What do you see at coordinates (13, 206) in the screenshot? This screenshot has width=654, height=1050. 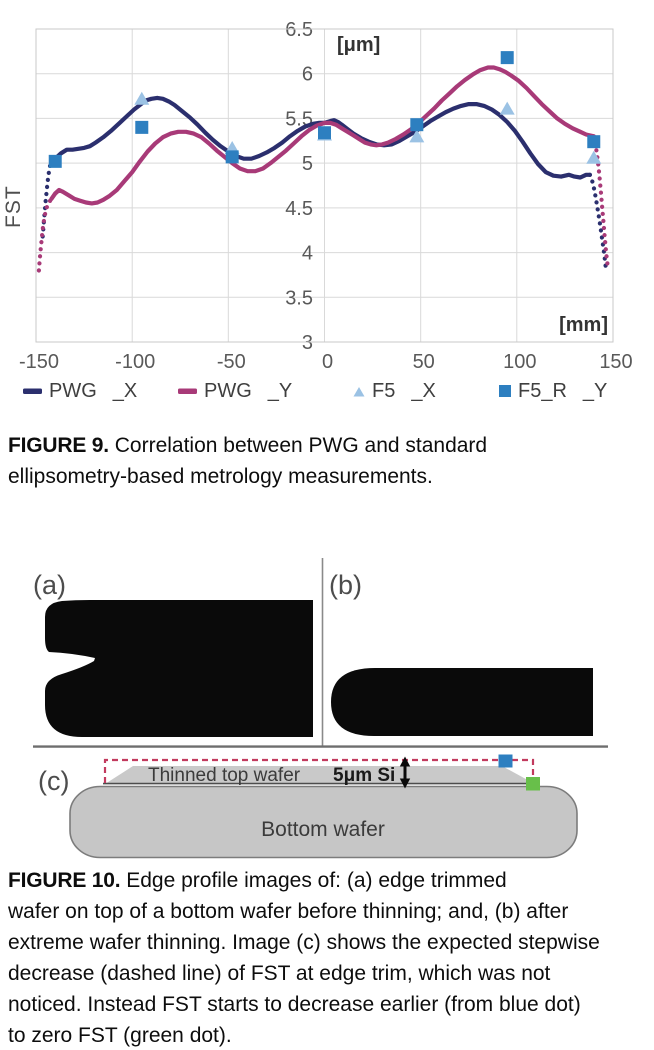 I see `y-axis-title: FST` at bounding box center [13, 206].